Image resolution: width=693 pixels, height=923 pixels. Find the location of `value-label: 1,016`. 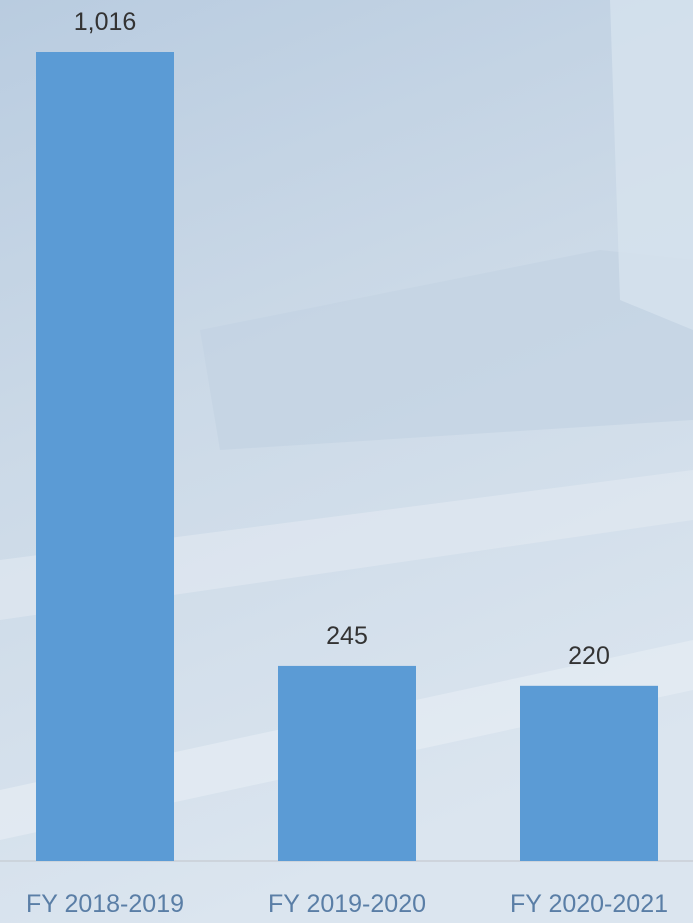

value-label: 1,016 is located at coordinates (105, 22).